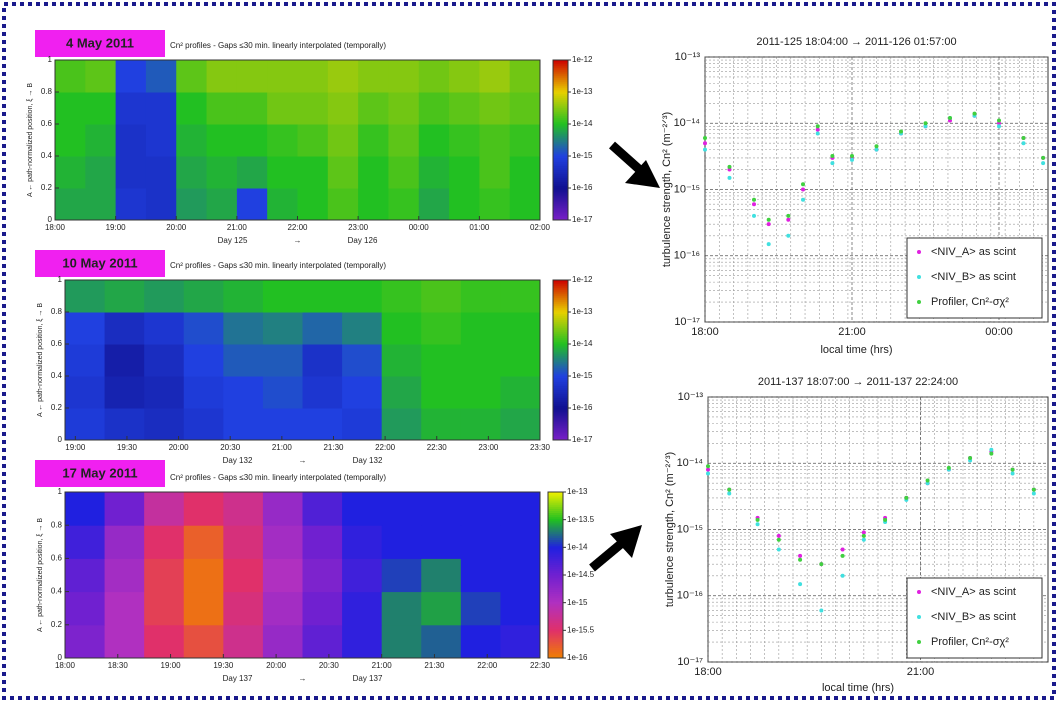 This screenshot has width=1058, height=702. I want to click on colorbar-tick-label: 1e-17, so click(582, 219).